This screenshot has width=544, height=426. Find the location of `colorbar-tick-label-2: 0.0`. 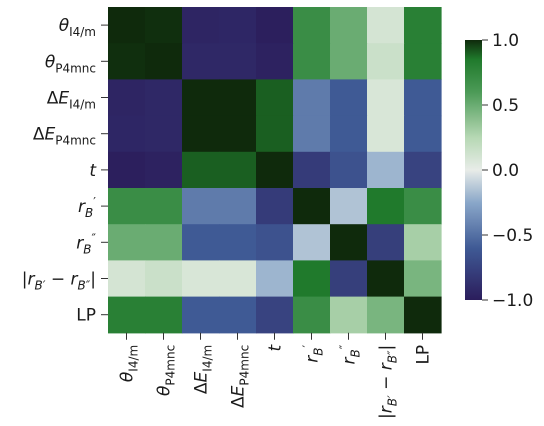

colorbar-tick-label-2: 0.0 is located at coordinates (505, 171).